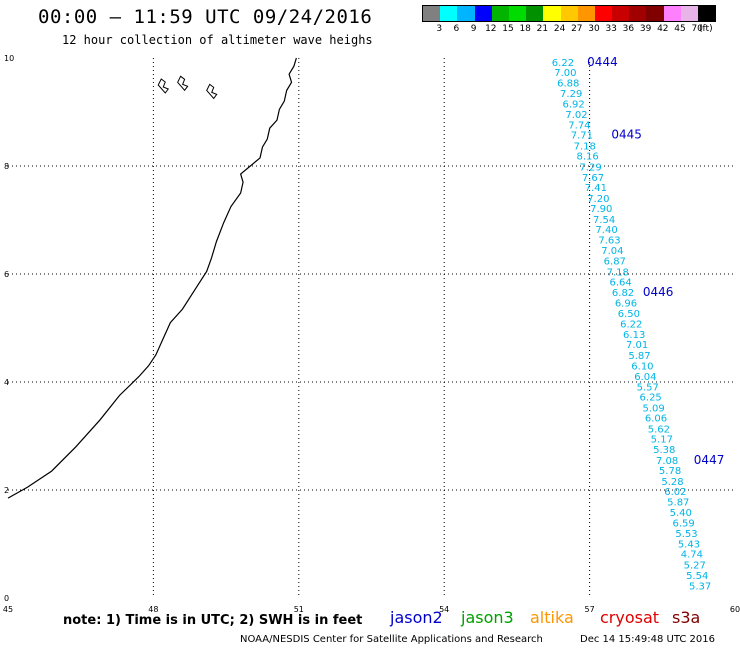 This screenshot has width=740, height=650. I want to click on wave-height-label: 5.53, so click(686, 534).